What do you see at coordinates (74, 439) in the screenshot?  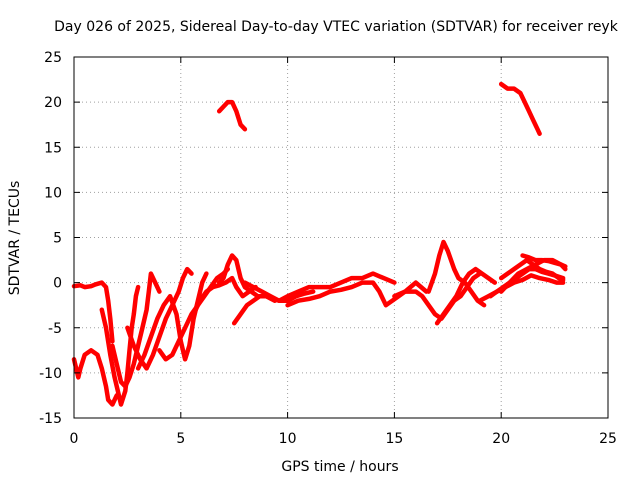 I see `x-tick-label: 0` at bounding box center [74, 439].